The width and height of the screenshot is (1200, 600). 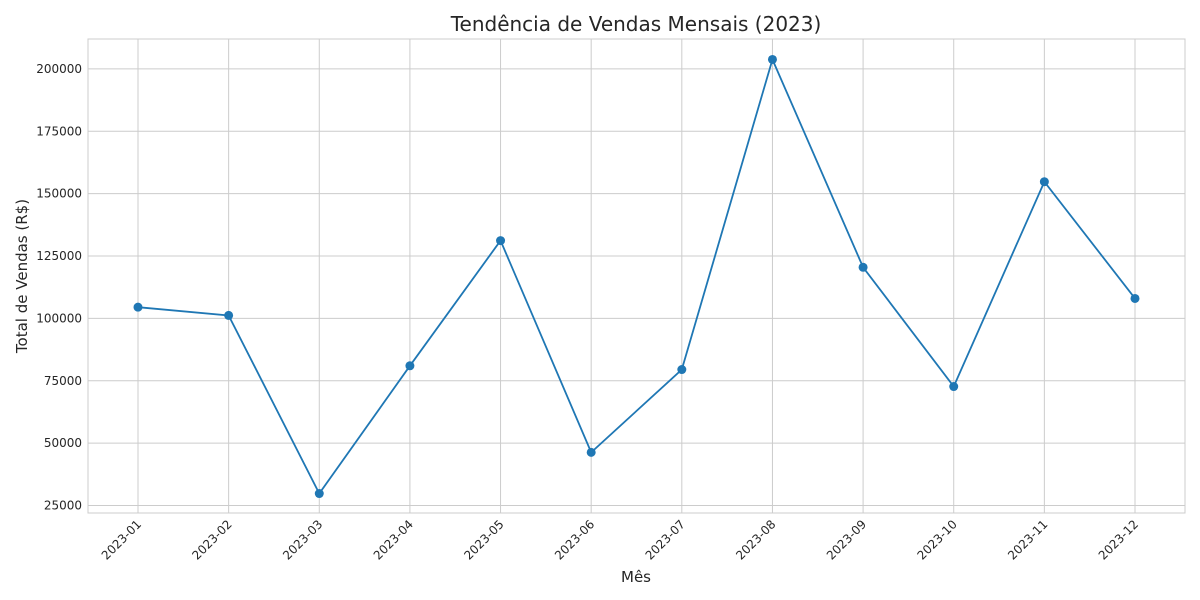 I want to click on y-tick-label: 25000, so click(x=63, y=506).